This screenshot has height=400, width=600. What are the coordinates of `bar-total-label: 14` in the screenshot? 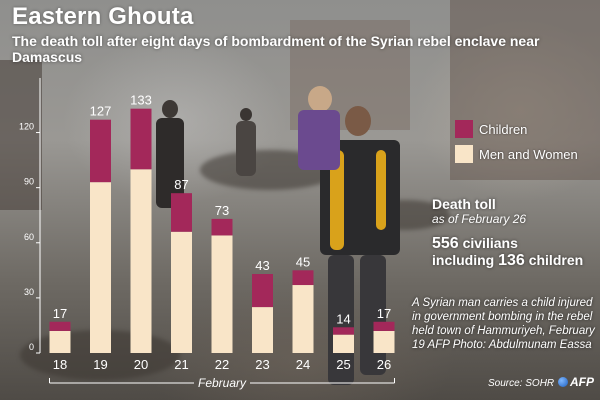 It's located at (343, 318).